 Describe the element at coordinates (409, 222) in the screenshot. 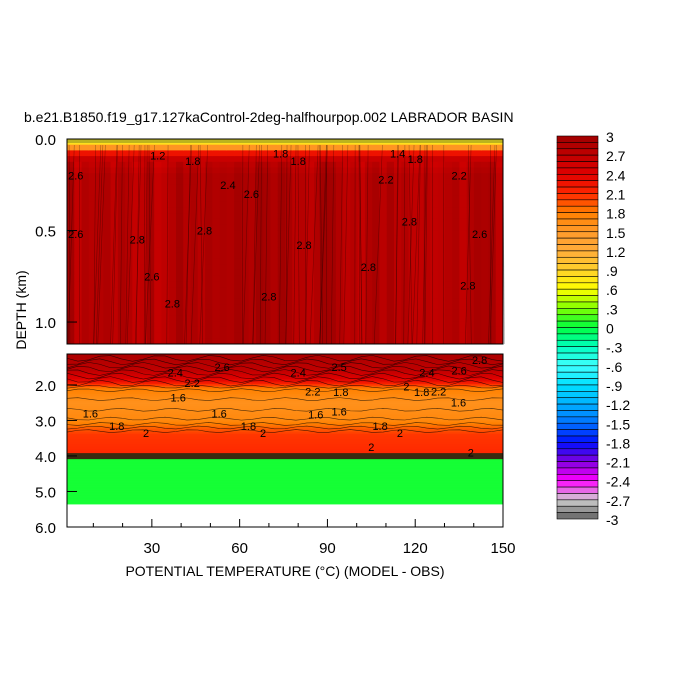

I see `contour-label: 2.8` at that location.